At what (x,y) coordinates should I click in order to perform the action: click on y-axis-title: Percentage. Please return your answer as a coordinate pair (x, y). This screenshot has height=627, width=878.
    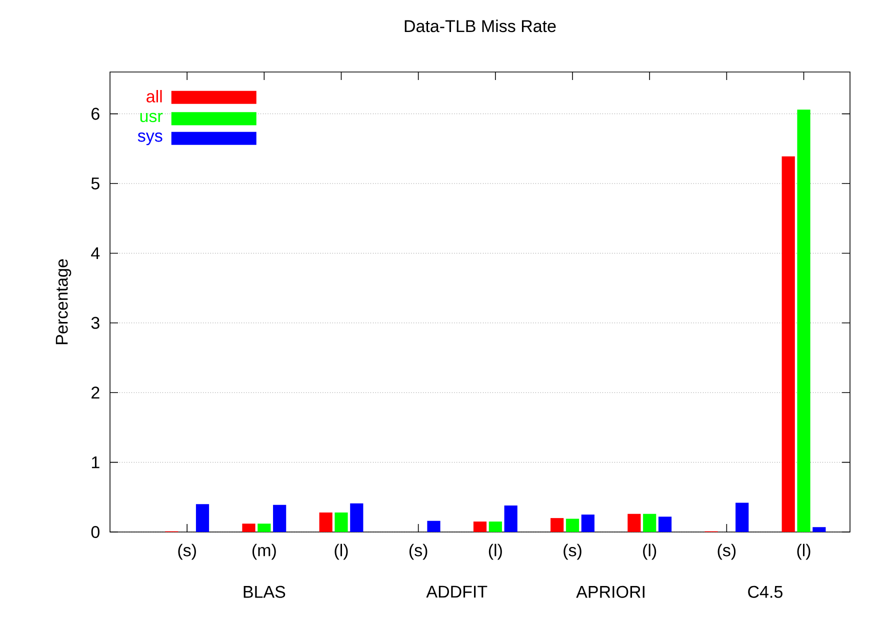
    Looking at the image, I should click on (64, 301).